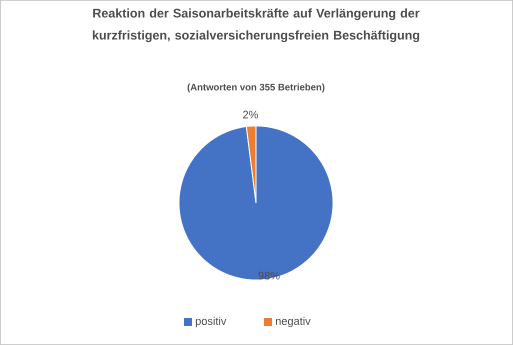  What do you see at coordinates (211, 322) in the screenshot?
I see `legend-label: positiv` at bounding box center [211, 322].